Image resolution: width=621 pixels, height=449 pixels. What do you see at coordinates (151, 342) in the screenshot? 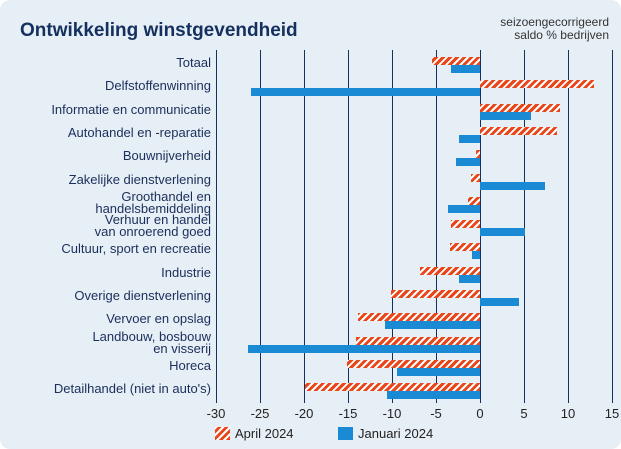
I see `category-label: Landbouw, bosbouw en visserij` at bounding box center [151, 342].